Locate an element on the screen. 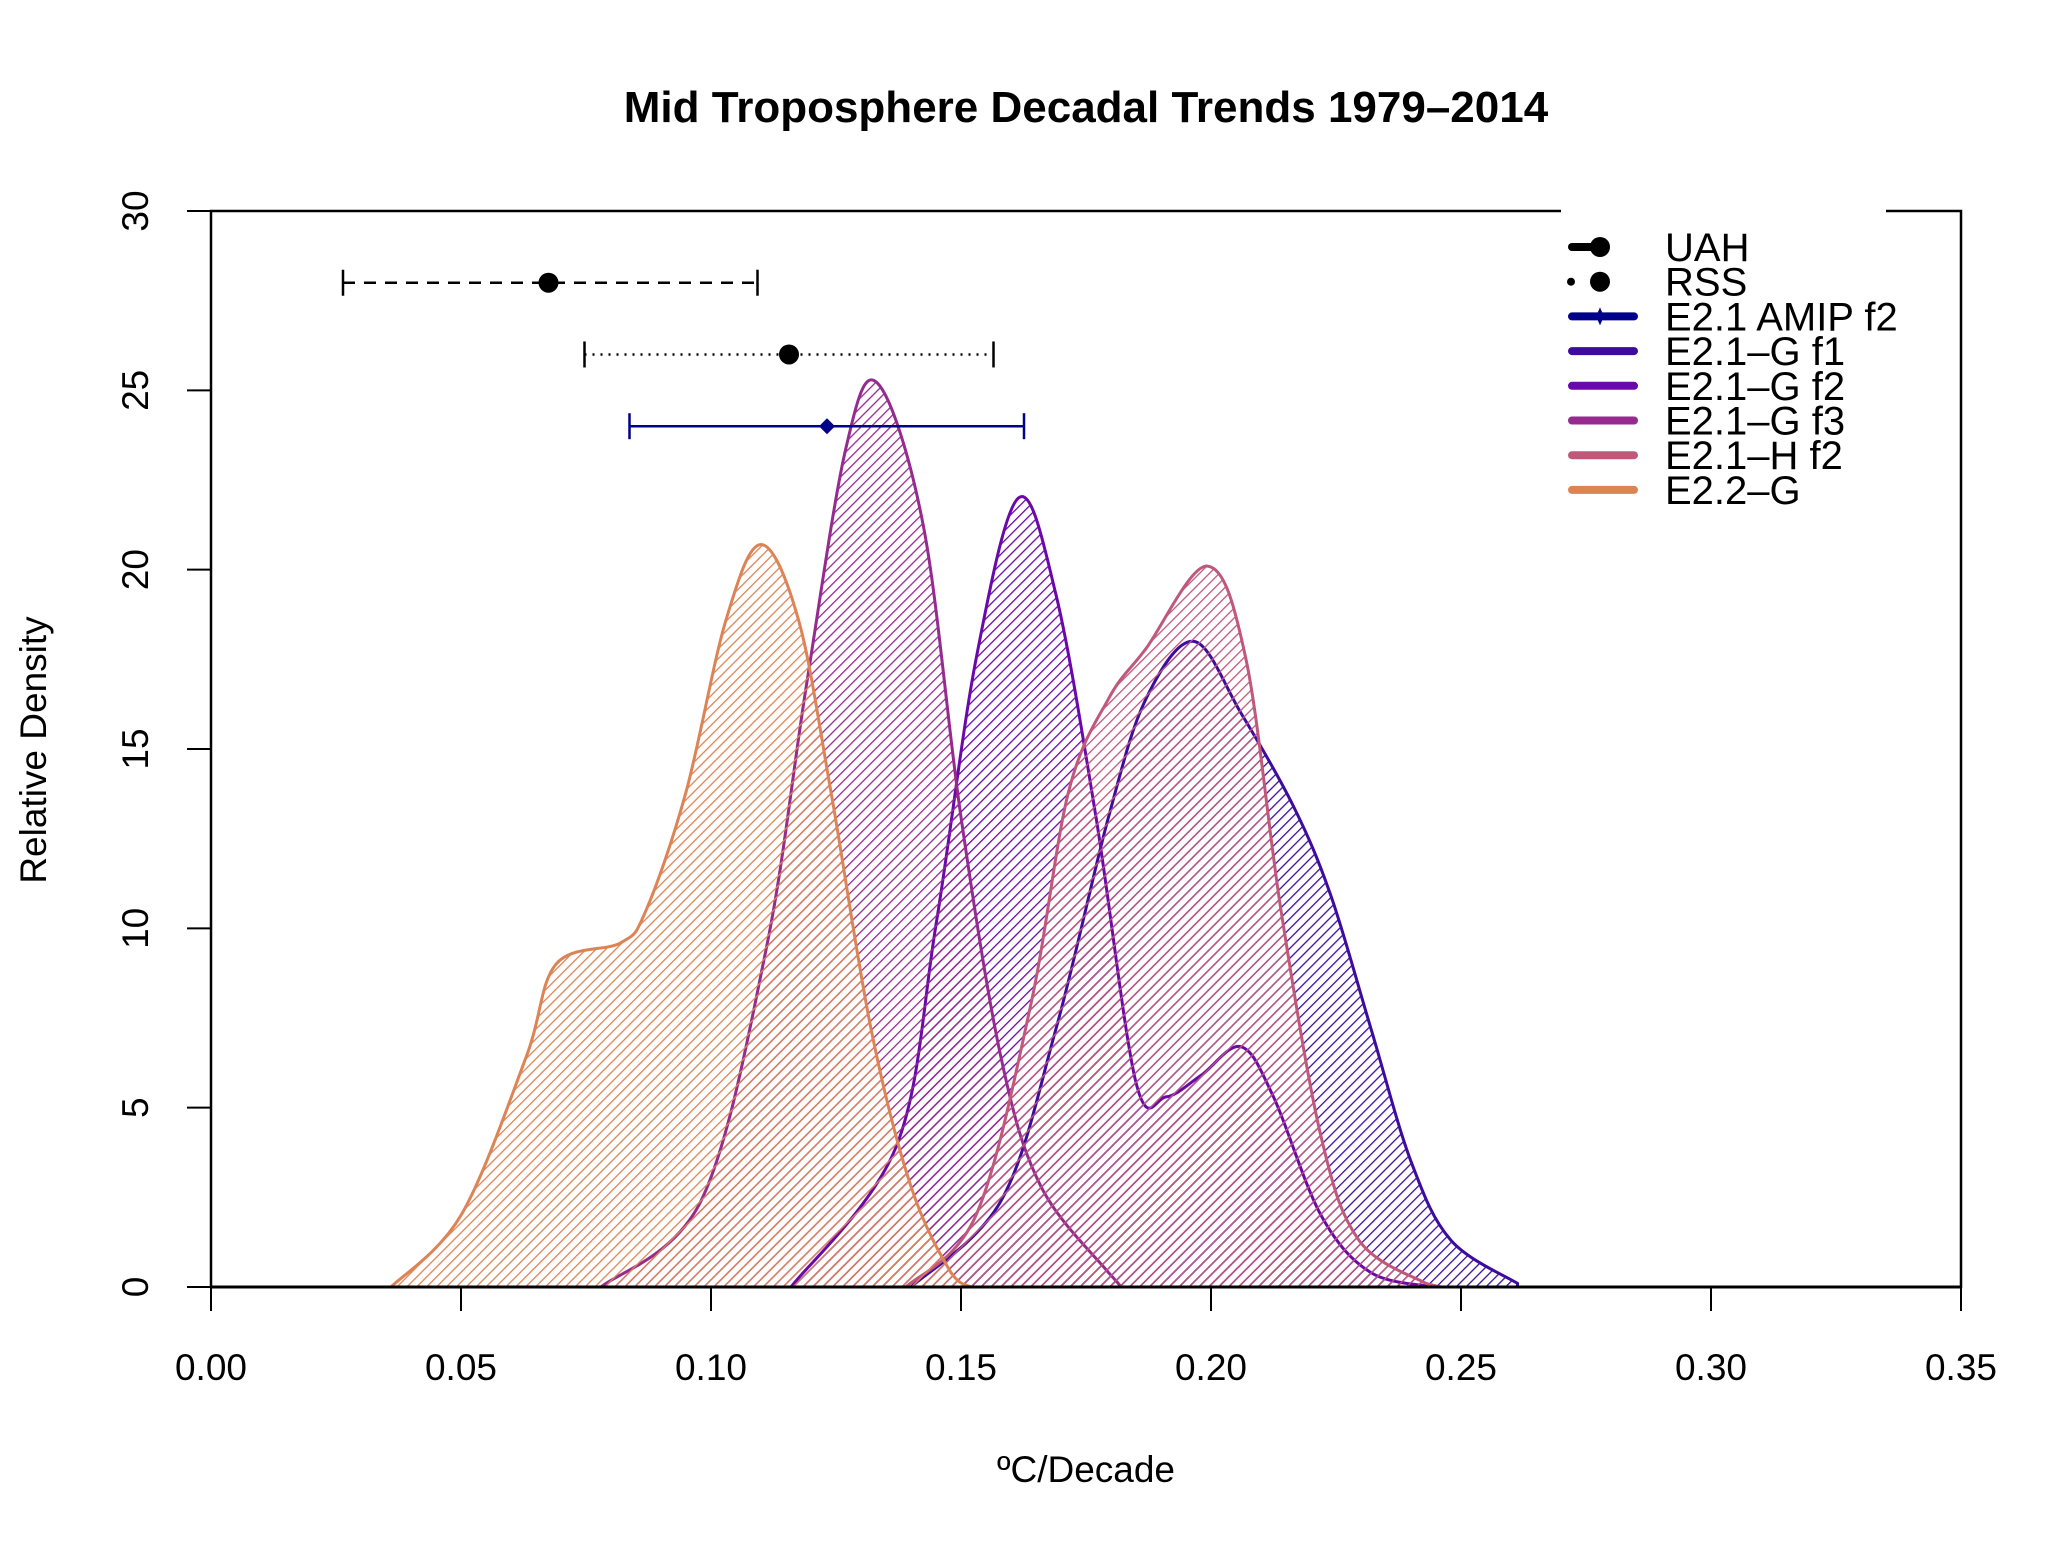 This screenshot has height=1541, width=2048. legend-label: E2.2–G is located at coordinates (1733, 491).